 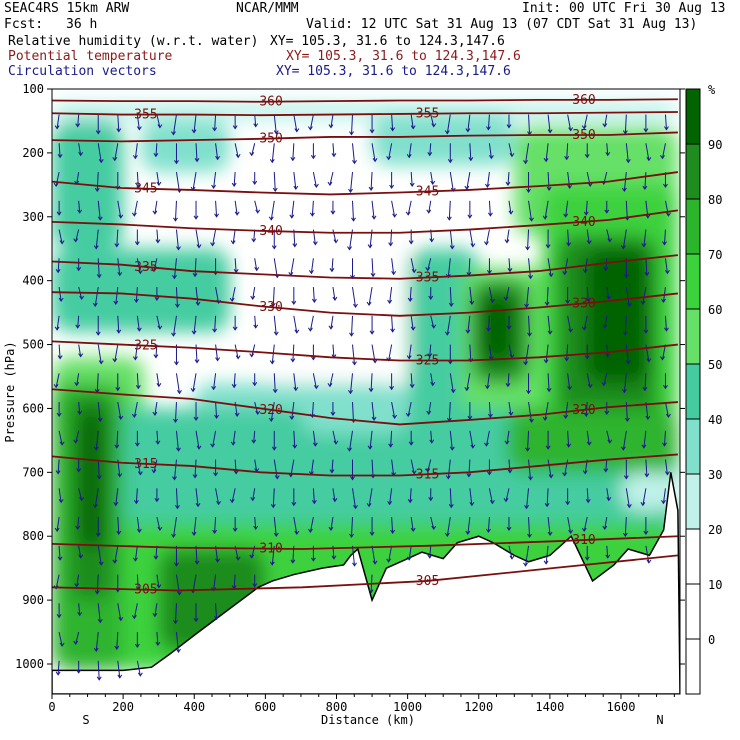 I want to click on colorbar-segment, so click(x=693, y=281).